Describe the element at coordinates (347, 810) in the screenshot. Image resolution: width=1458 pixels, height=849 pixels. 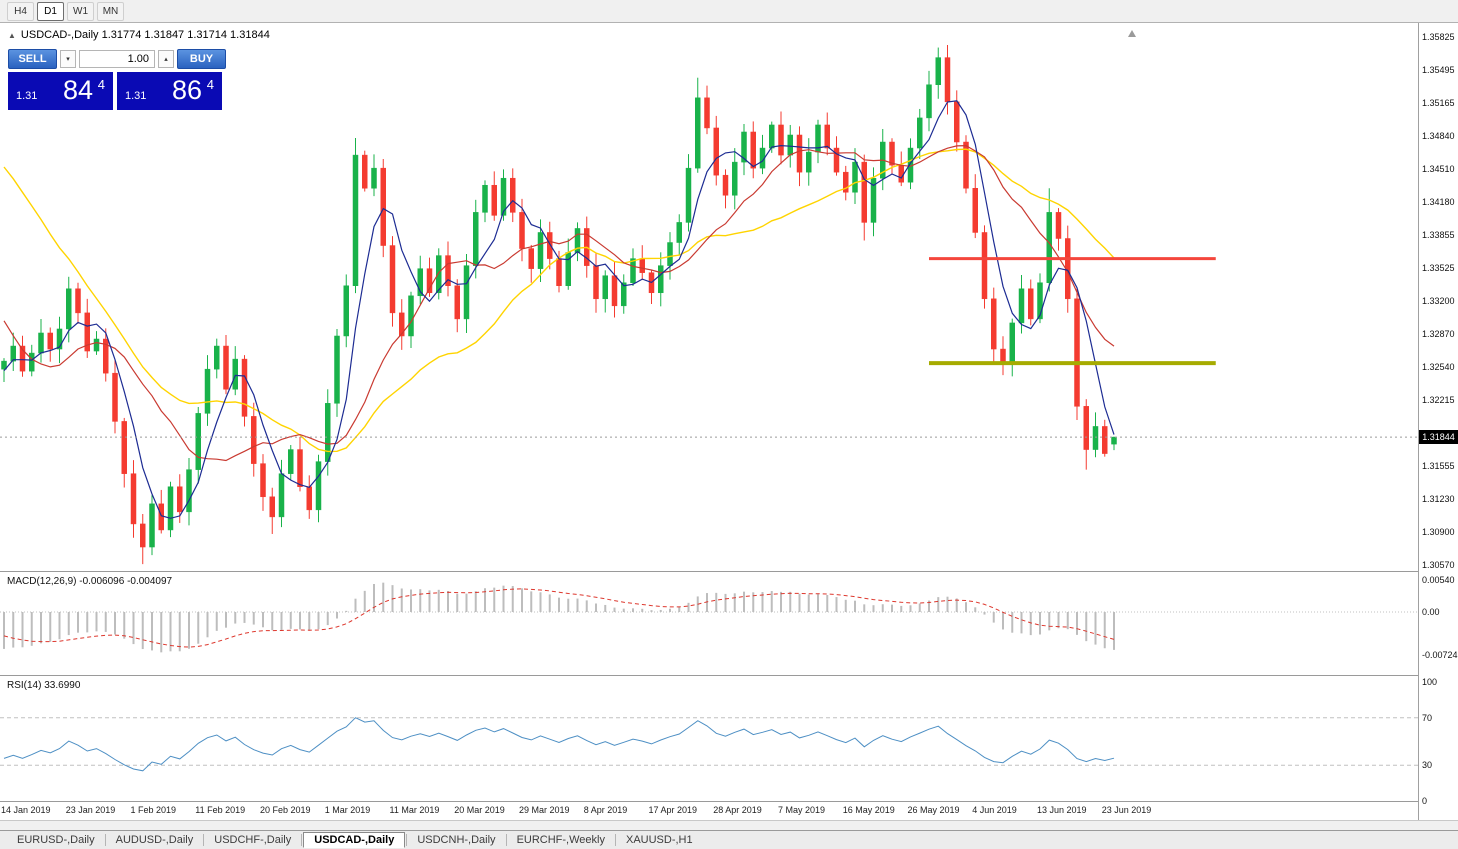
I see `date-axis-label: 1 Mar 2019` at that location.